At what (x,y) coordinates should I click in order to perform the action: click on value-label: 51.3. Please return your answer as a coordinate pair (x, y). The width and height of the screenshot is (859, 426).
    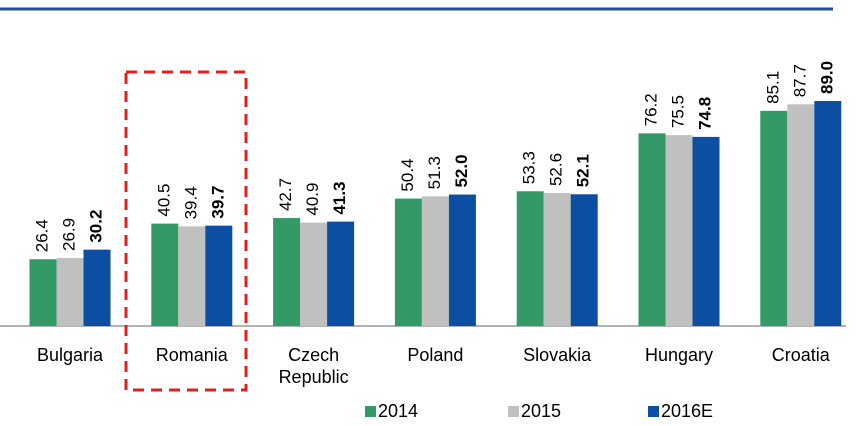
    Looking at the image, I should click on (434, 172).